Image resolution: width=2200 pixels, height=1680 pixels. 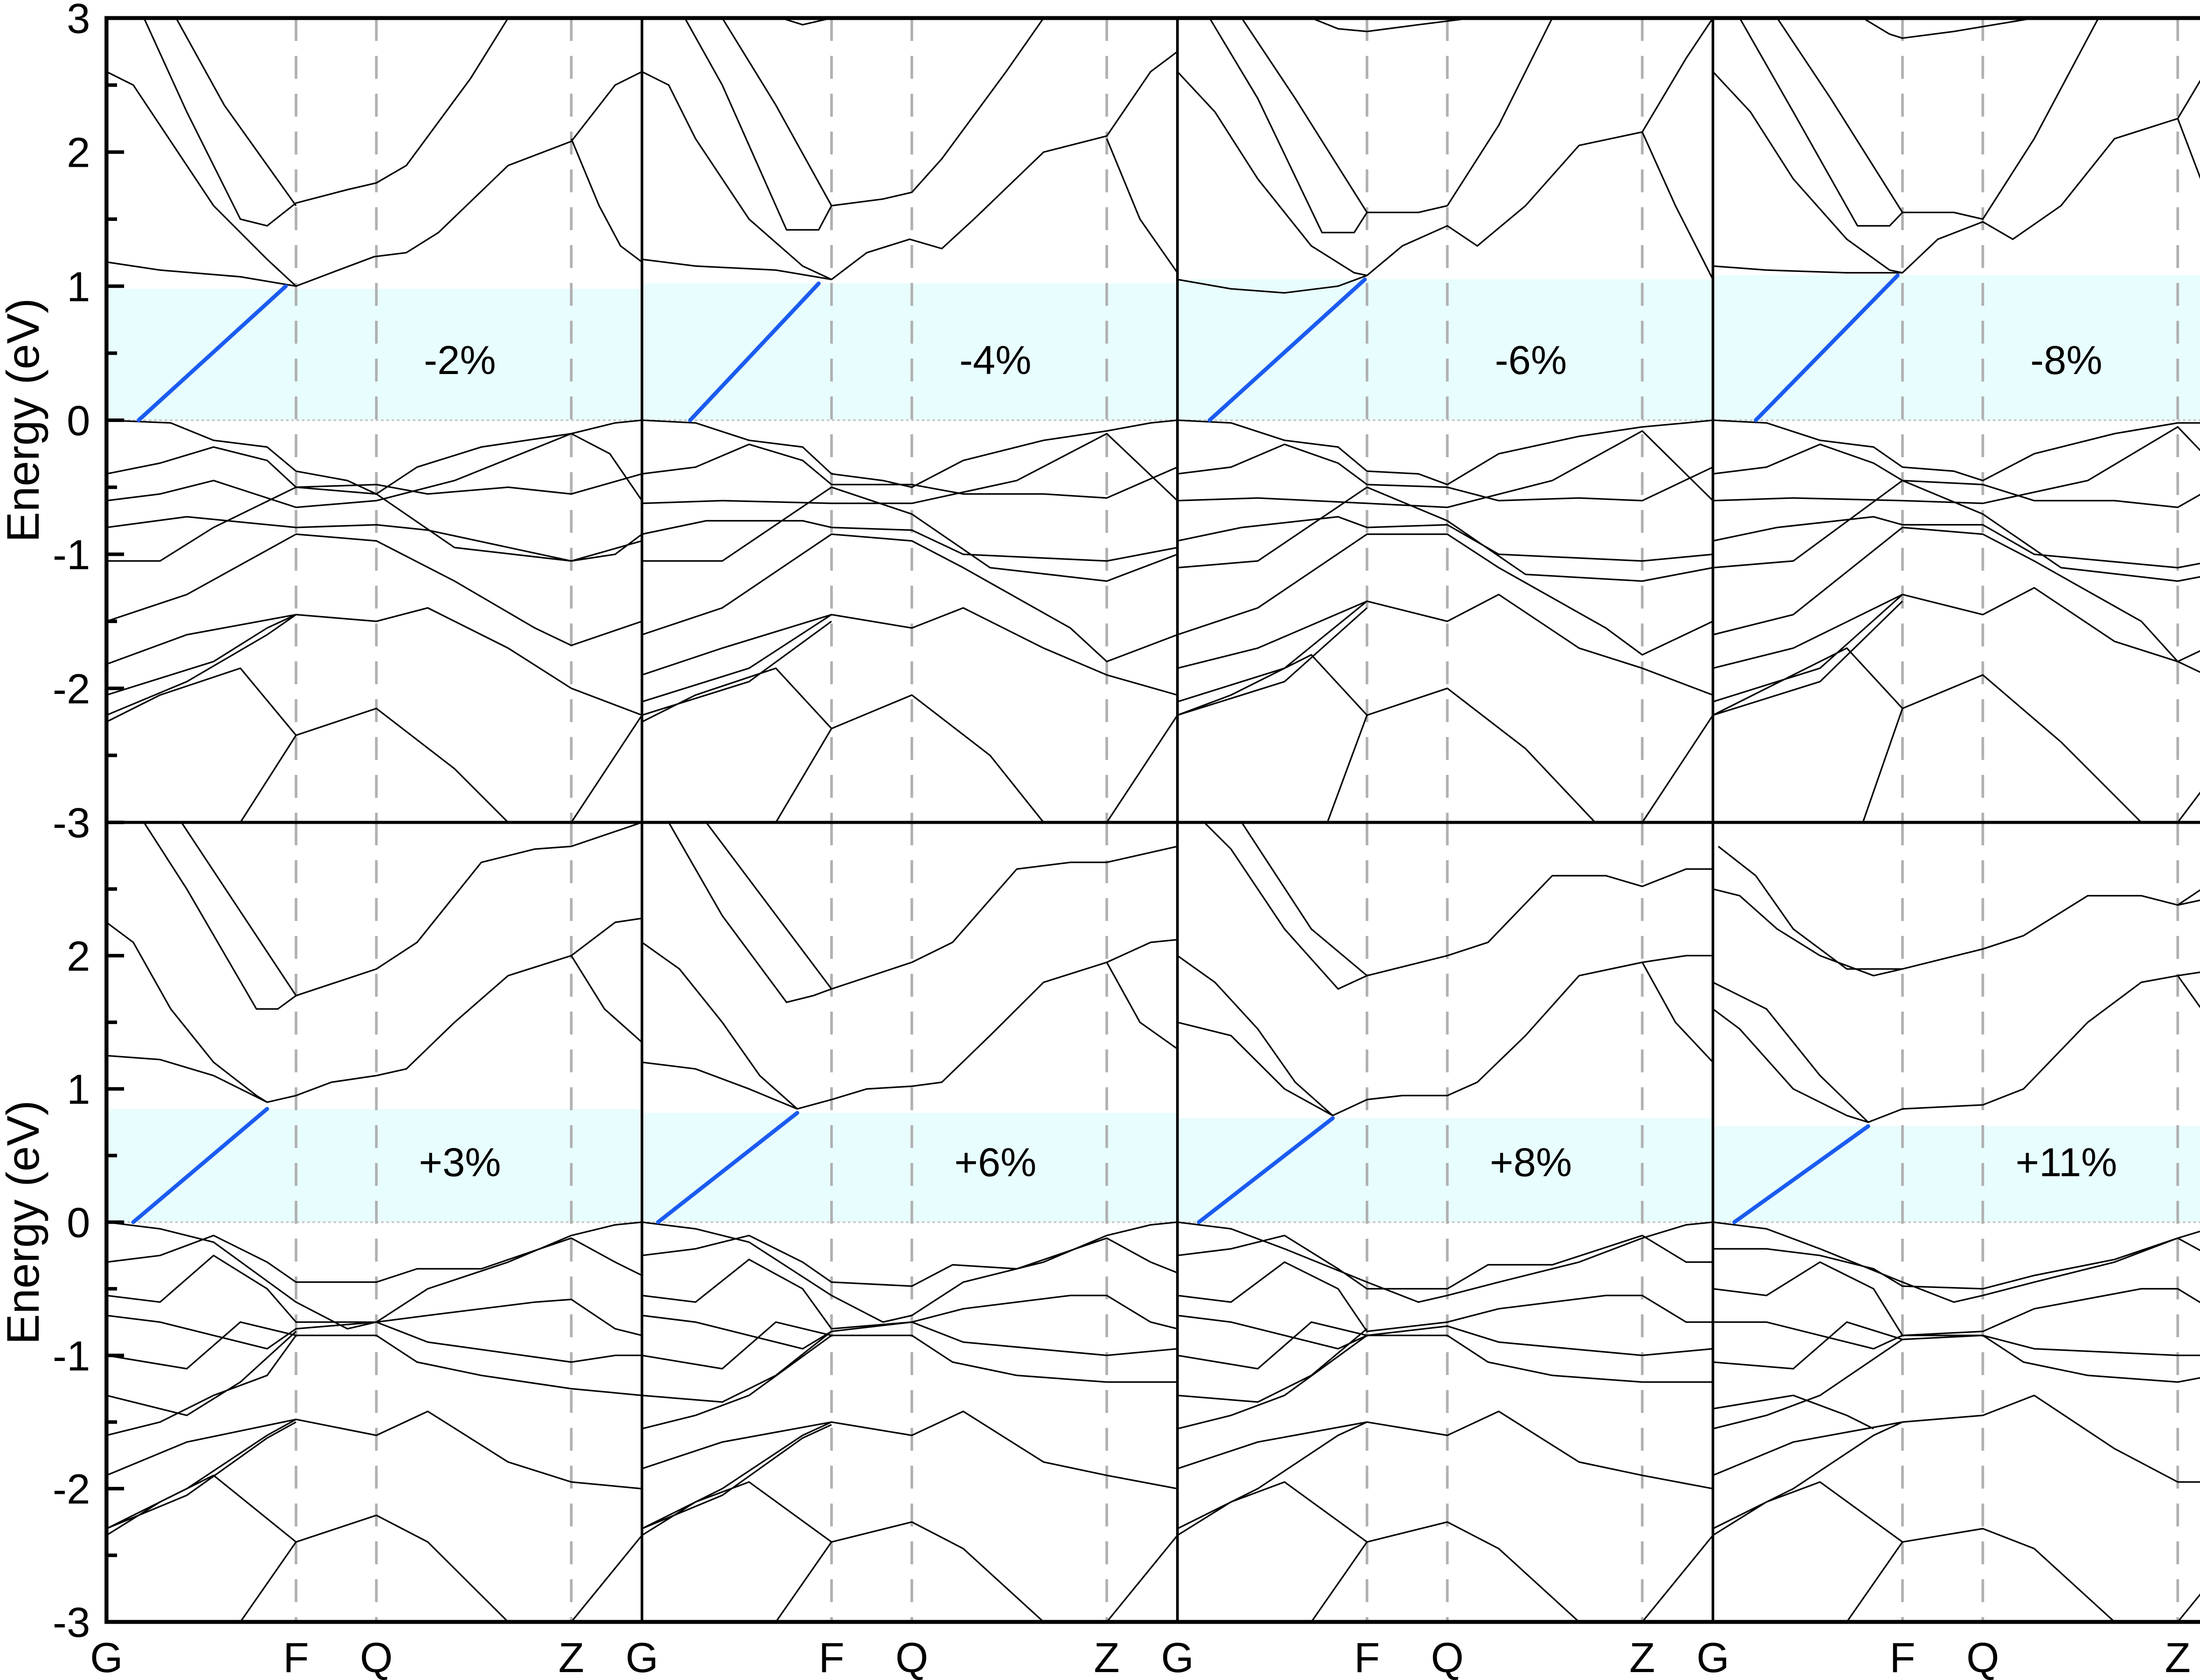 I want to click on strain-label: -4%, so click(x=995, y=360).